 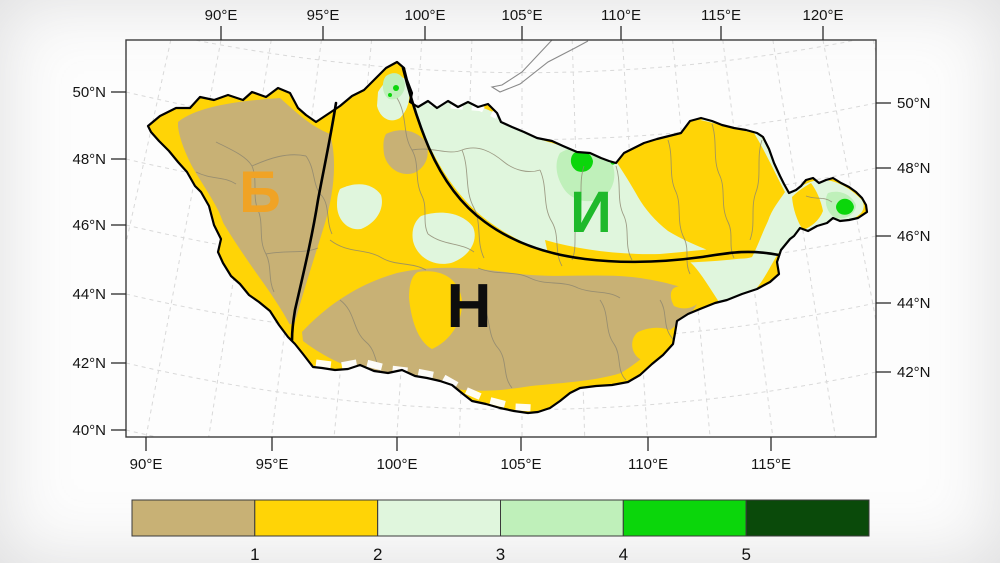 I want to click on right-tick-label: 42°N, so click(x=914, y=372).